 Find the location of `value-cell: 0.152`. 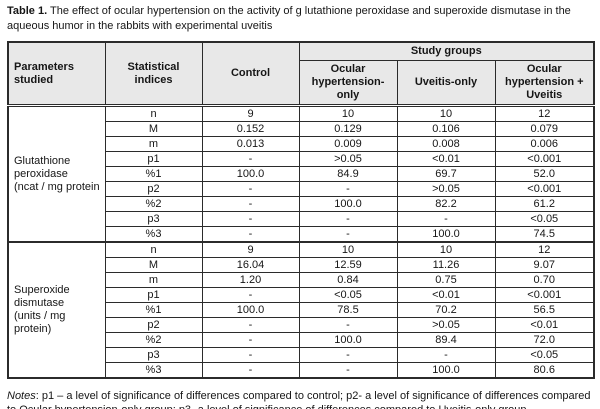

value-cell: 0.152 is located at coordinates (250, 129).